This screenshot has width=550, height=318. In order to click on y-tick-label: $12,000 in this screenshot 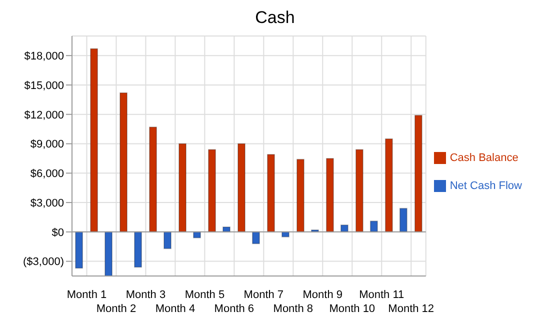, I will do `click(44, 115)`.